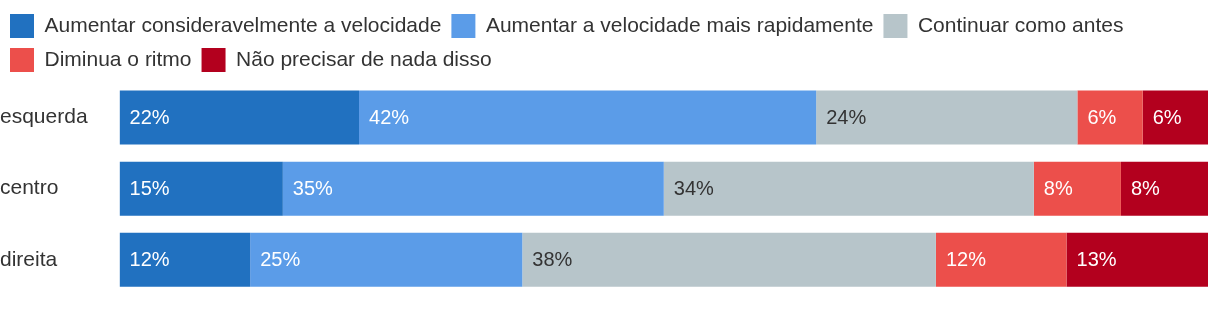  What do you see at coordinates (389, 117) in the screenshot?
I see `data-label: 42%` at bounding box center [389, 117].